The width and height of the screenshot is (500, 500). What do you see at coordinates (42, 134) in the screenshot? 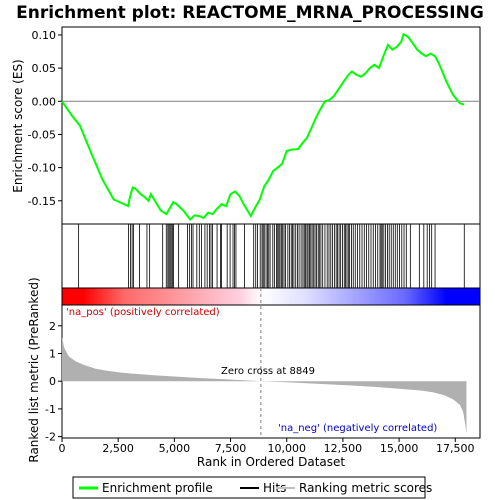
I see `es-y-tick-label: -0.05` at bounding box center [42, 134].